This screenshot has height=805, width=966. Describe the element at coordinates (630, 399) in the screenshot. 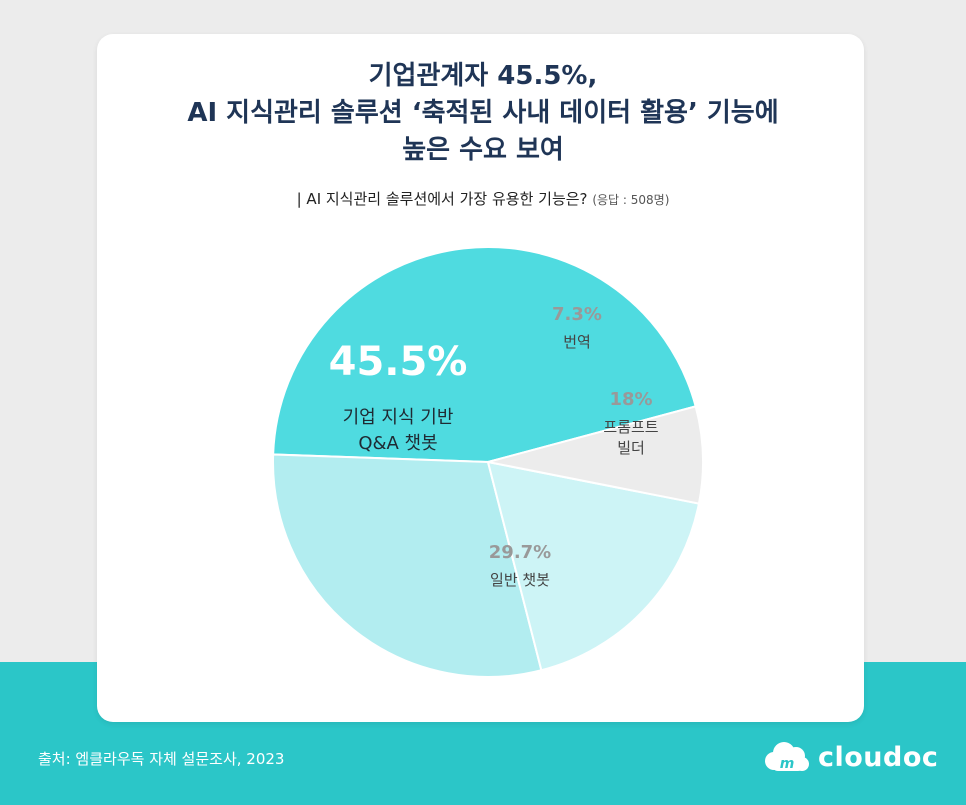

I see `slice-value-prompt-builder: 18%` at that location.